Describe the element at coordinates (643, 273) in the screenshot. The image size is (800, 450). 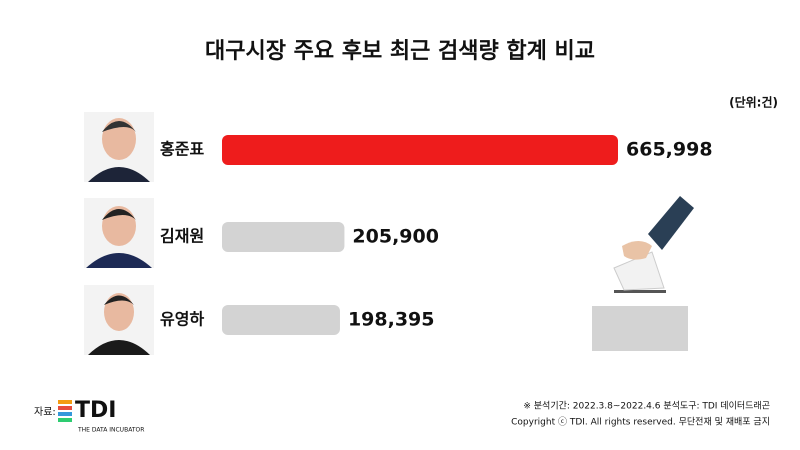
I see `ballot-illustration` at that location.